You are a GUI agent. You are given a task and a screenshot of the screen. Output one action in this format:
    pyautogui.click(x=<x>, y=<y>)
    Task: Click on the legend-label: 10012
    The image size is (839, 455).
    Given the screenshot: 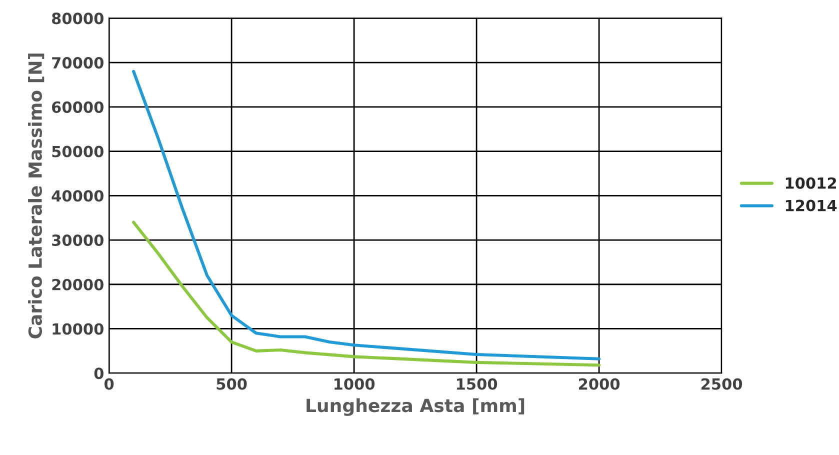 What is the action you would take?
    pyautogui.click(x=811, y=183)
    